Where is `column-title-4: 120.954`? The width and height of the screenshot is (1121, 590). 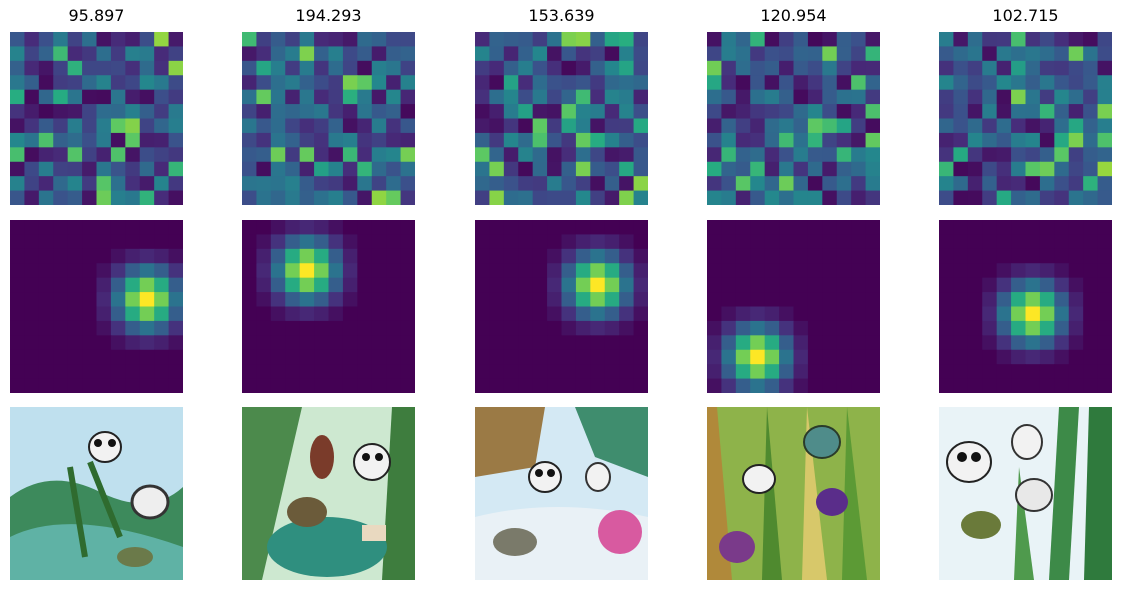
column-title-4: 120.954 is located at coordinates (793, 15).